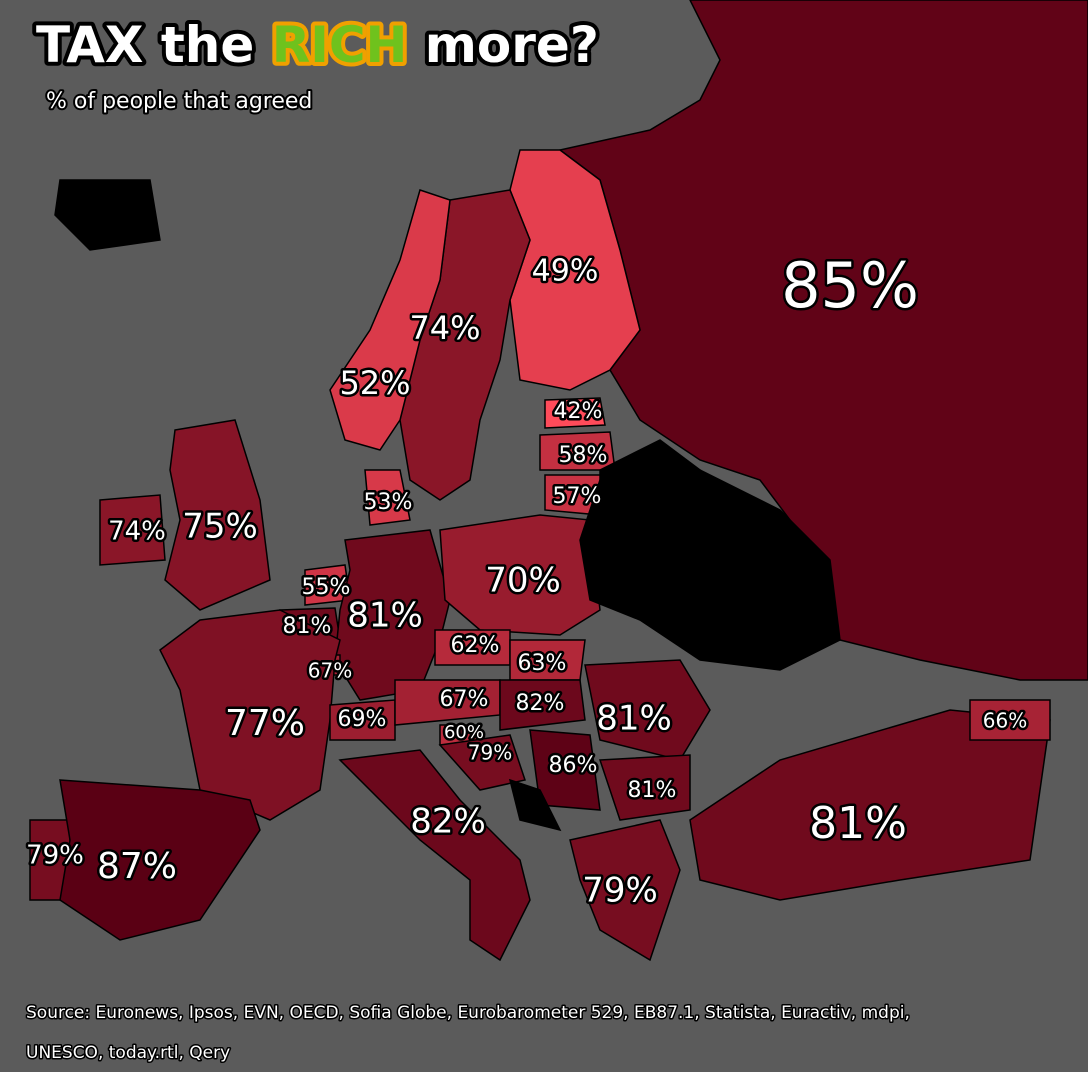 The image size is (1088, 1072). What do you see at coordinates (179, 101) in the screenshot?
I see `subtitle: % of people that agreed` at bounding box center [179, 101].